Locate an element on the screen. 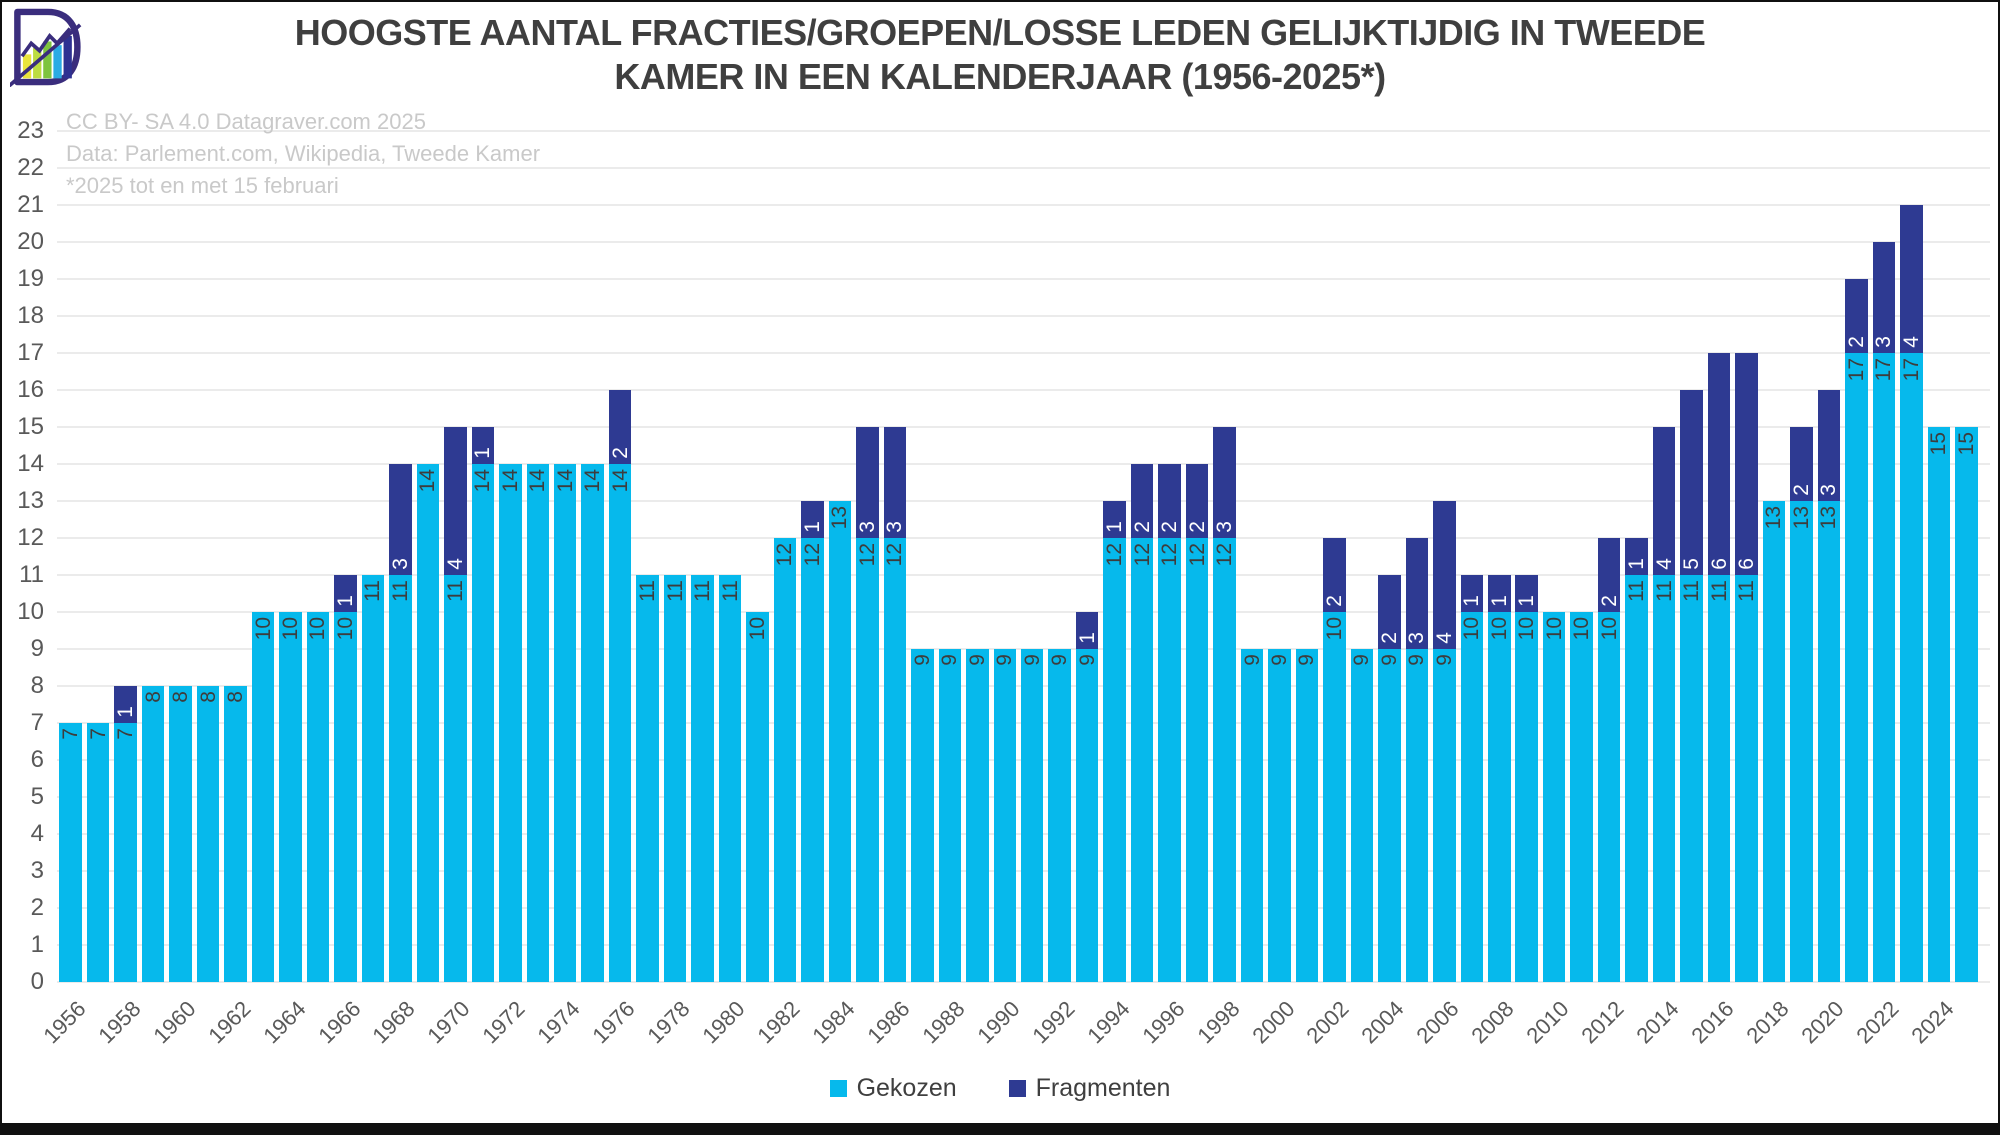  x-axis-tick-2024: 2024 is located at coordinates (1932, 1022).